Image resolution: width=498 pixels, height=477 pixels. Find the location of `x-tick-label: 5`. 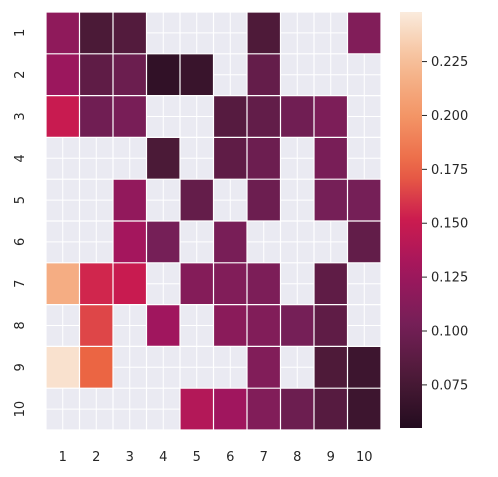

x-tick-label: 5 is located at coordinates (197, 457).